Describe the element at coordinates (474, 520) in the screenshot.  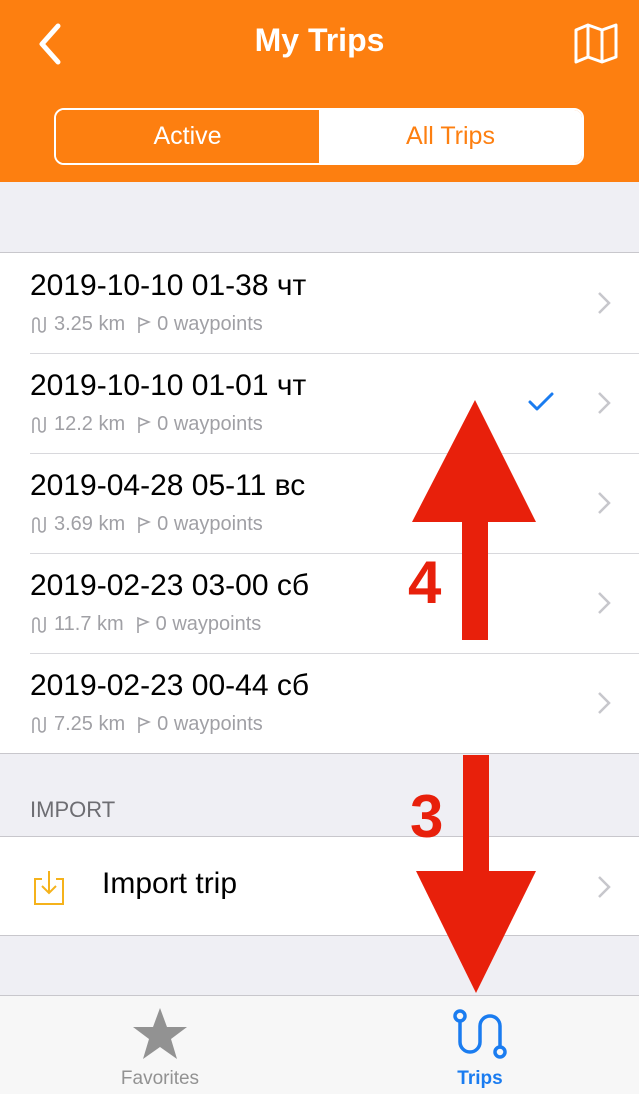
I see `annotation-up-arrow` at that location.